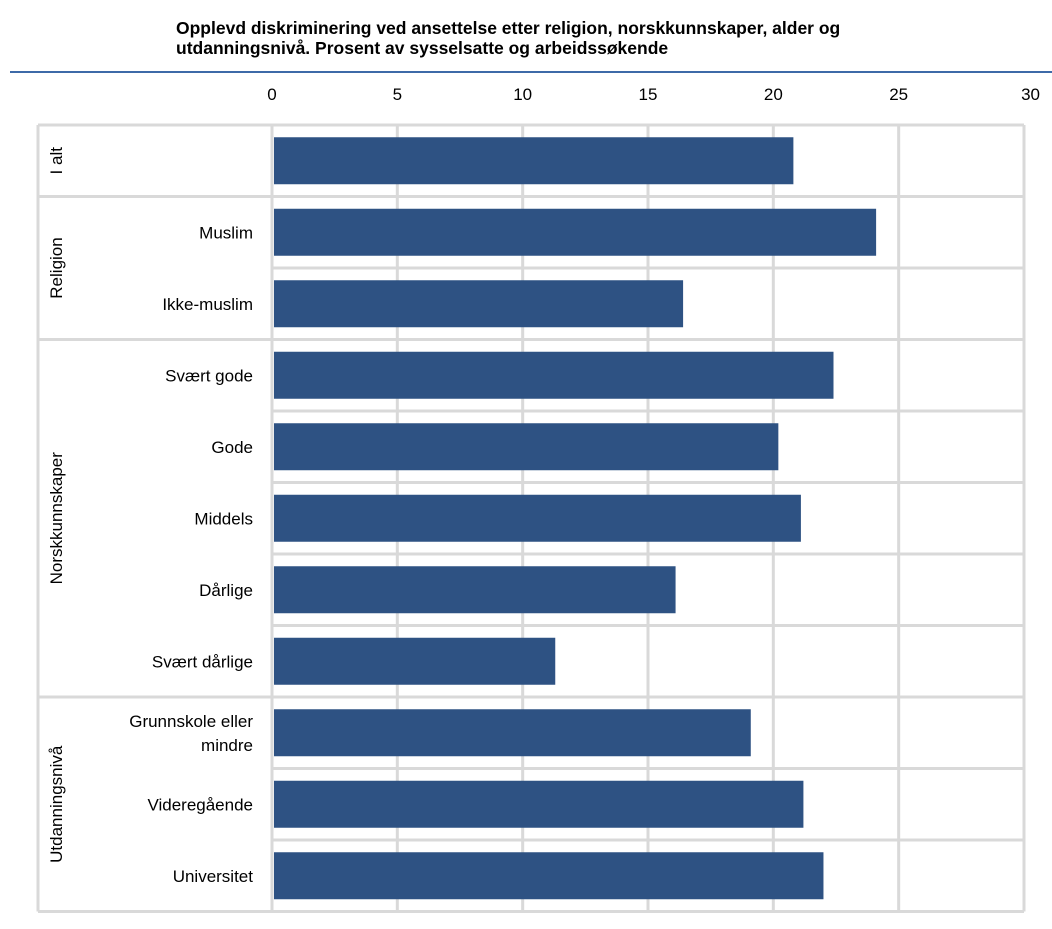  Describe the element at coordinates (202, 661) in the screenshot. I see `category-label: Svært dårlige` at that location.